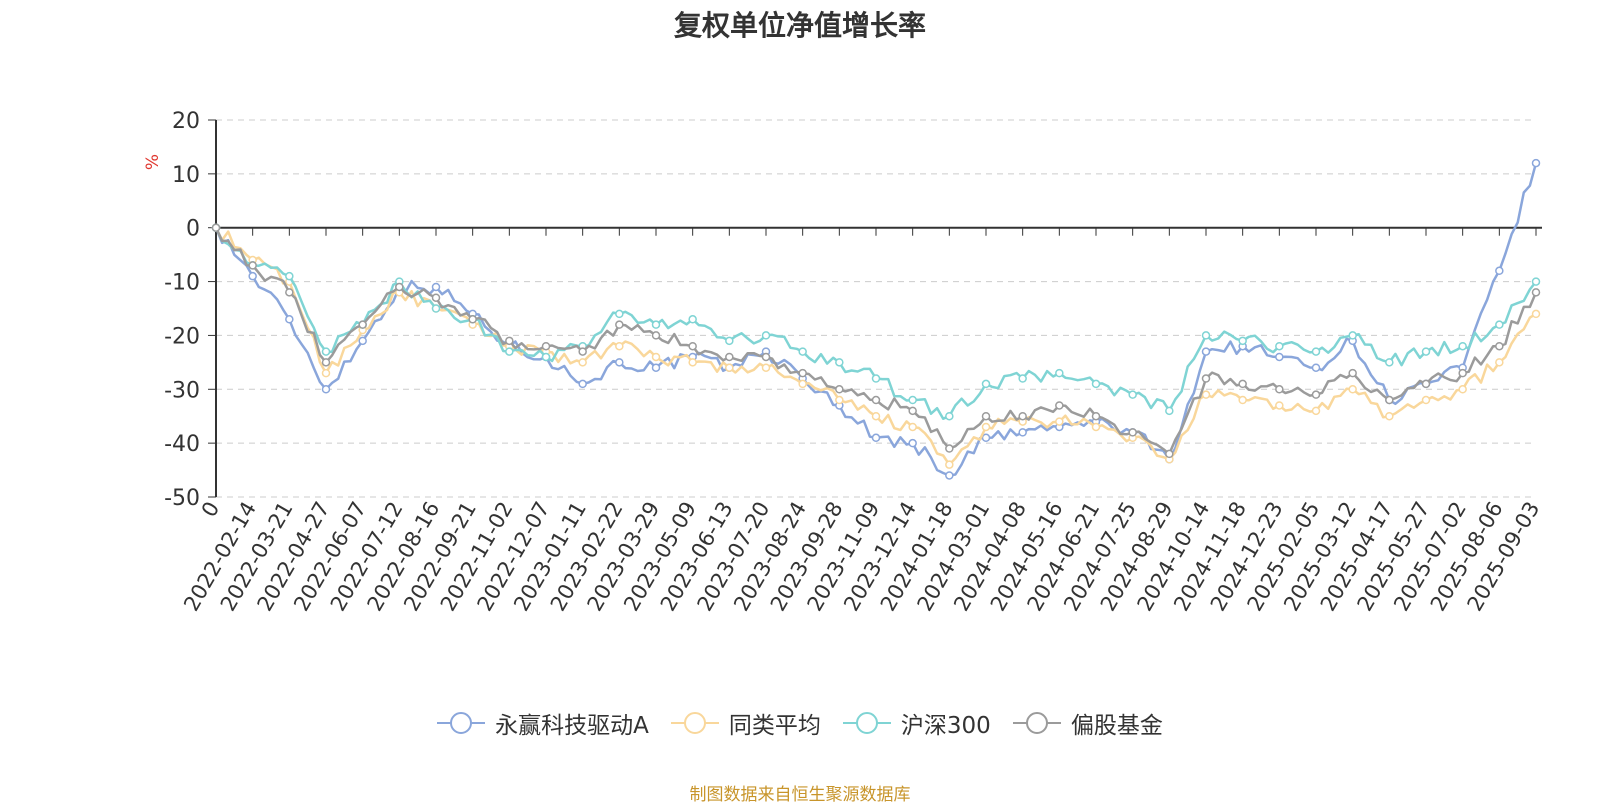  What do you see at coordinates (182, 444) in the screenshot?
I see `y-tick-label: -40` at bounding box center [182, 444].